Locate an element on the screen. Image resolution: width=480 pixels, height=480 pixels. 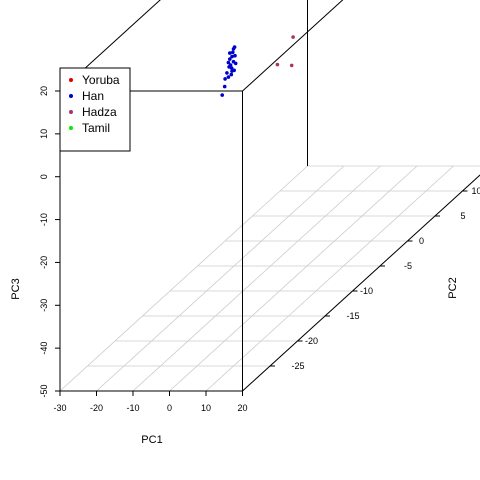
legend: Yoruba Han Hadza Tamil is located at coordinates (95, 109).